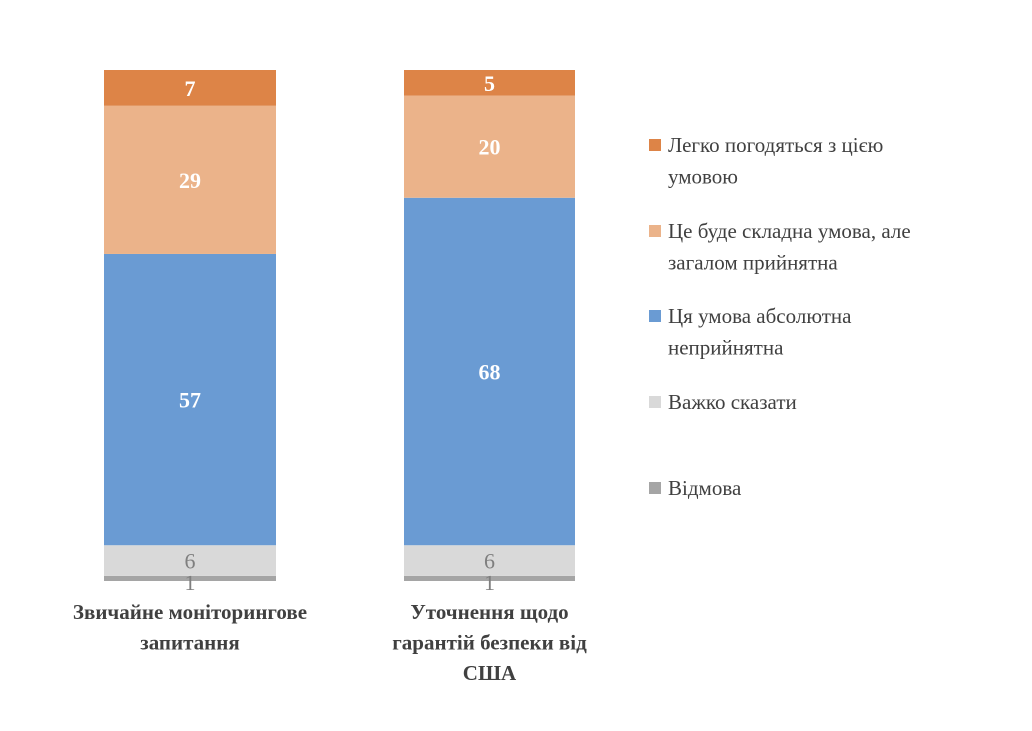  What do you see at coordinates (753, 263) in the screenshot?
I see `legend-label: загалом прийнятна` at bounding box center [753, 263].